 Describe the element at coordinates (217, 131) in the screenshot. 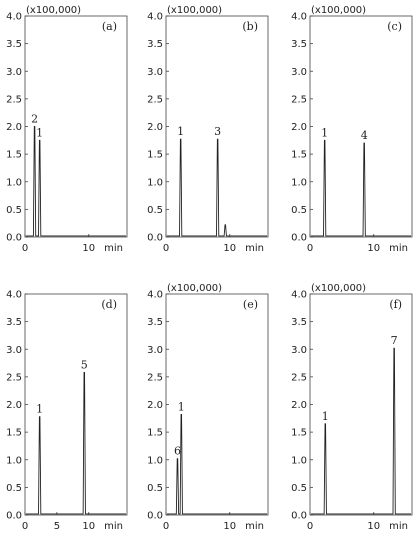

I see `peak-label: 3` at that location.